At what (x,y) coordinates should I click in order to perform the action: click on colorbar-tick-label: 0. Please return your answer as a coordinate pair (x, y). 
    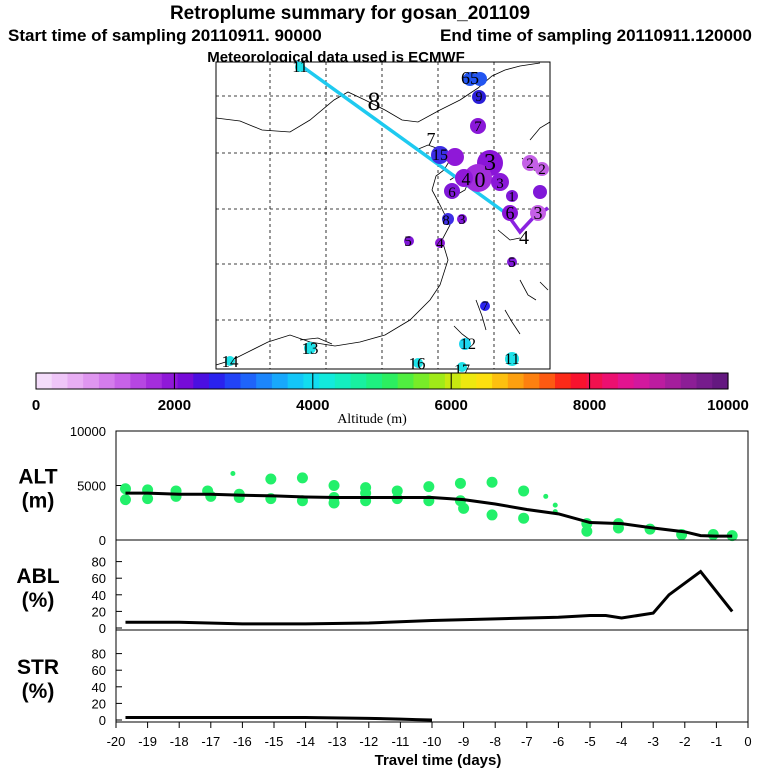
    Looking at the image, I should click on (36, 405).